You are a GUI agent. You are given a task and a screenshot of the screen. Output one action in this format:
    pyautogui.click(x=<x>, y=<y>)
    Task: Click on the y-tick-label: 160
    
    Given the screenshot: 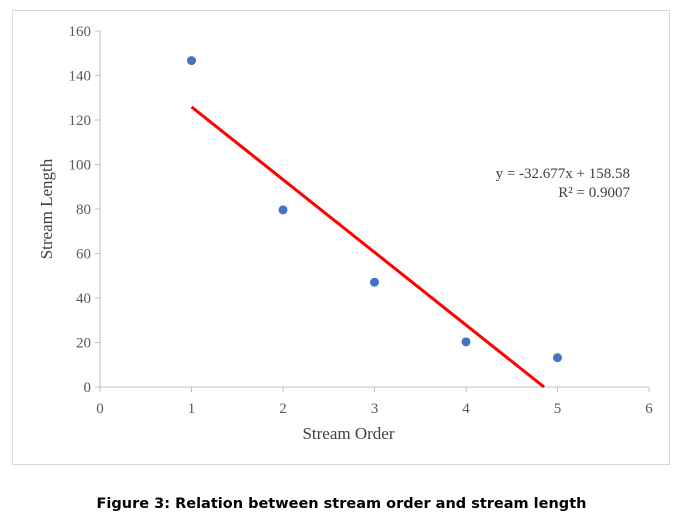 What is the action you would take?
    pyautogui.click(x=80, y=32)
    